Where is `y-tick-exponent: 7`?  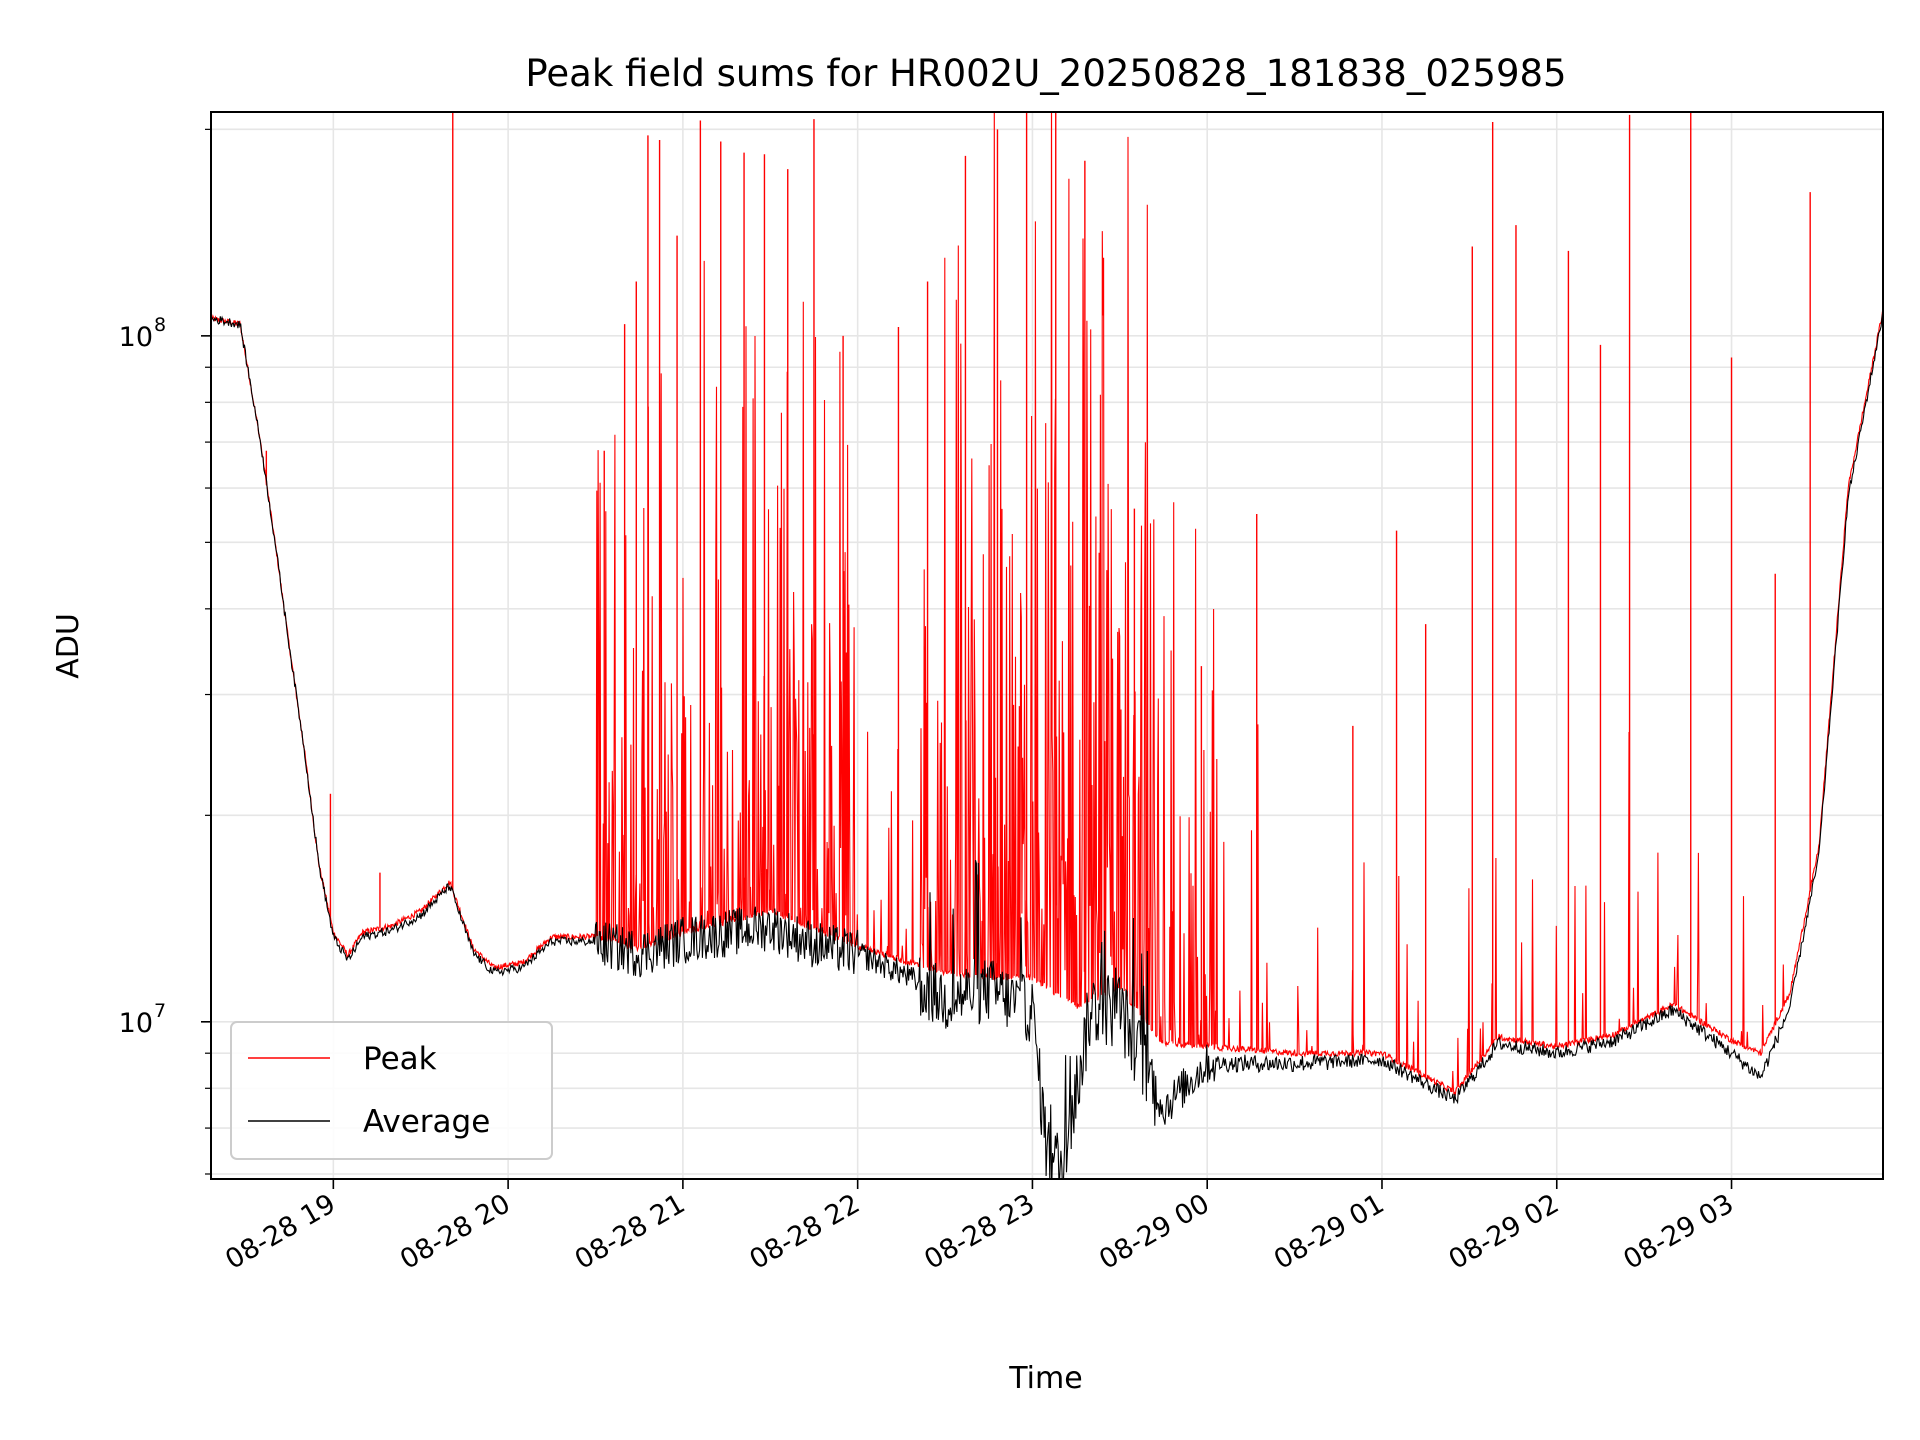
y-tick-exponent: 7 is located at coordinates (160, 1011).